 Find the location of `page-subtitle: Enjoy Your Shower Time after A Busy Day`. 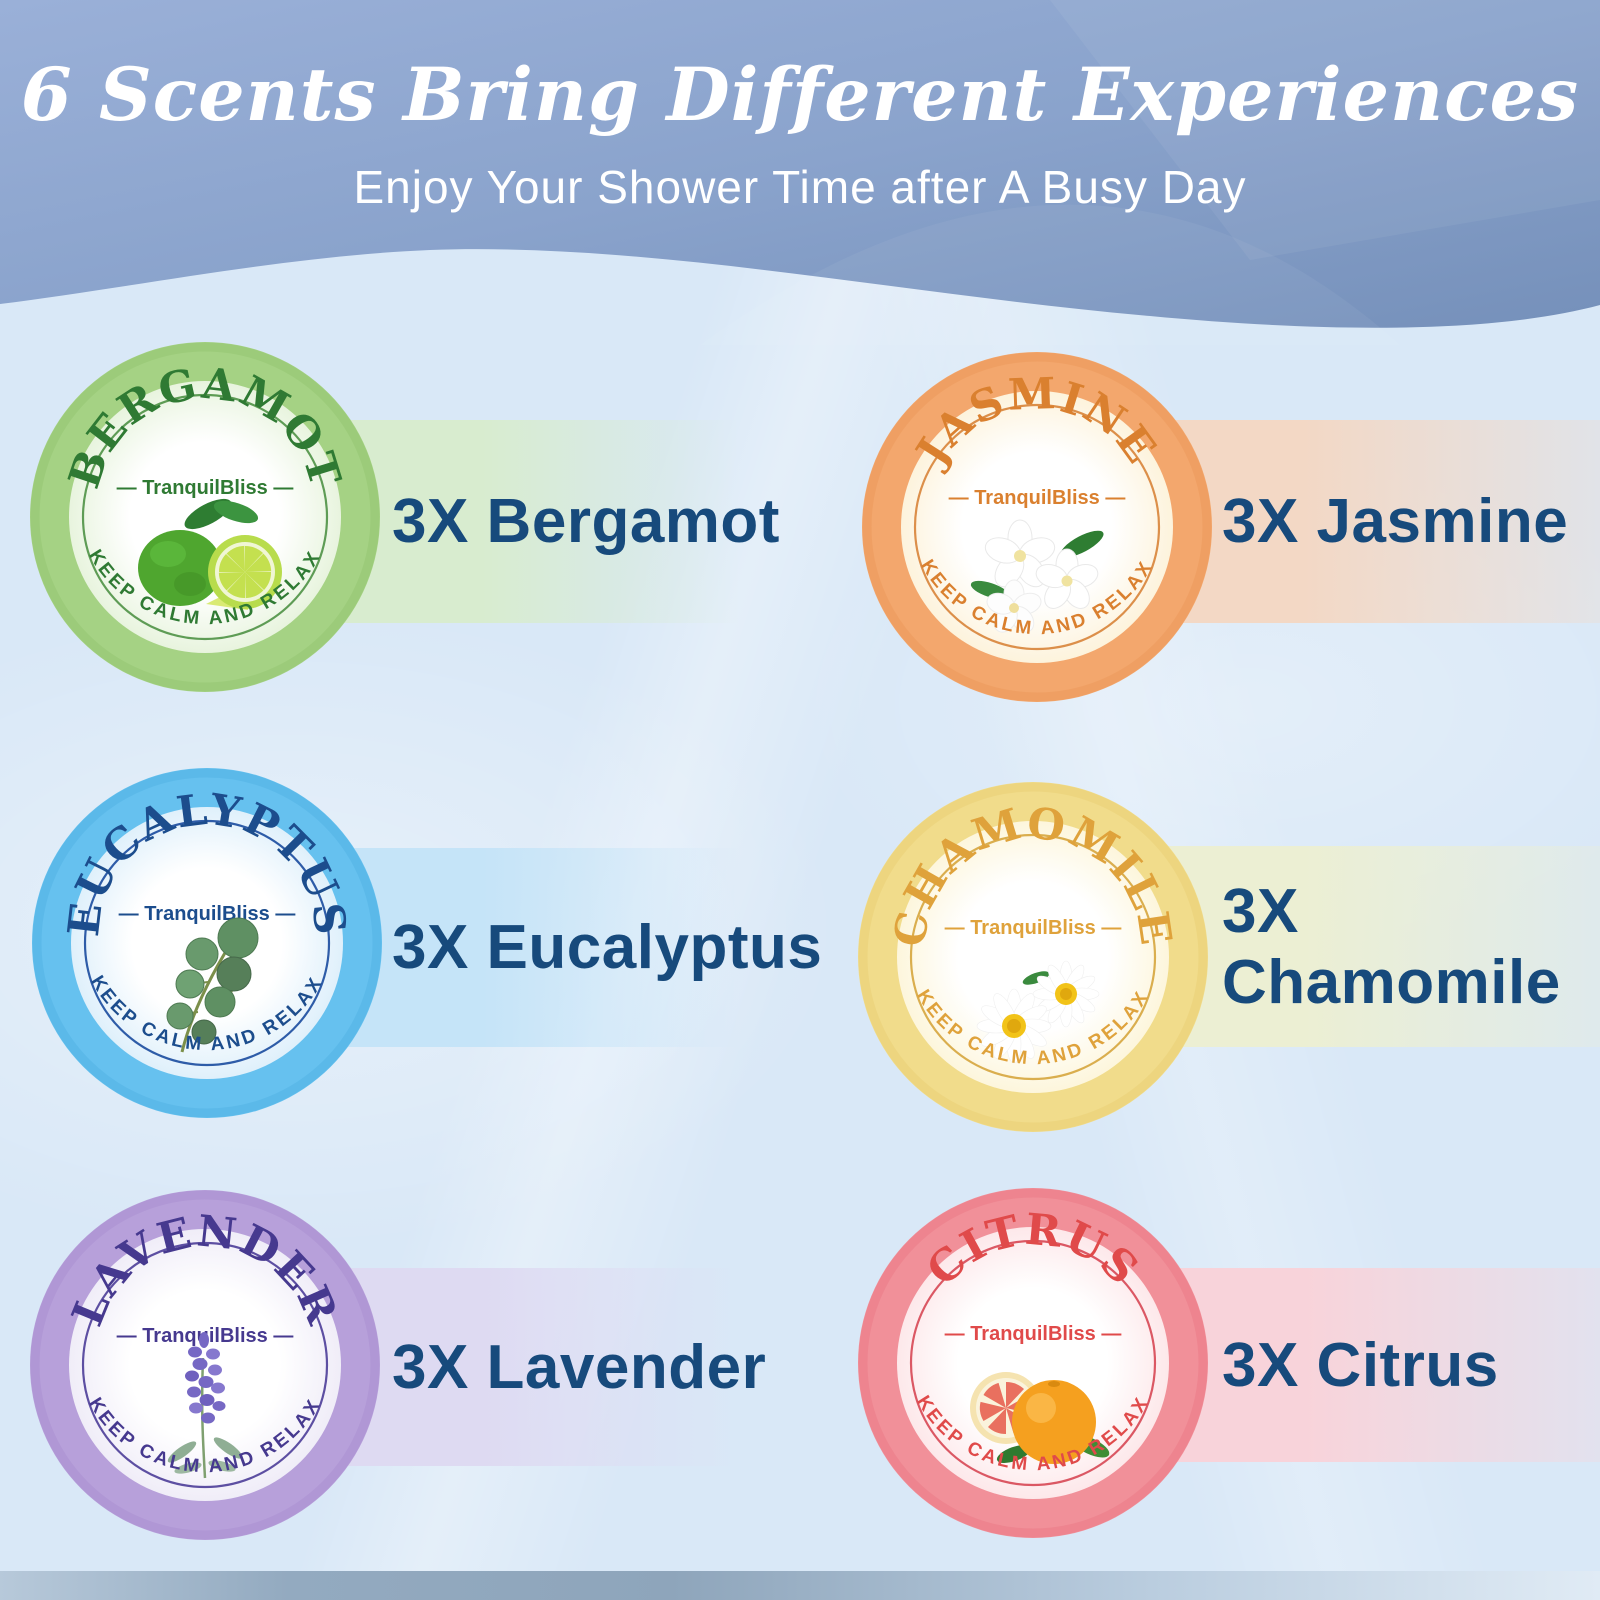

page-subtitle: Enjoy Your Shower Time after A Busy Day is located at coordinates (800, 187).